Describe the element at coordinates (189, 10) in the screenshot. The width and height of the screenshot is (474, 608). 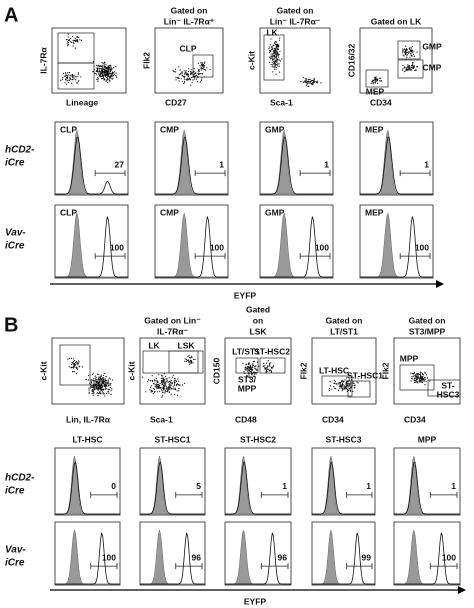
I see `gate-header: Gated on` at that location.